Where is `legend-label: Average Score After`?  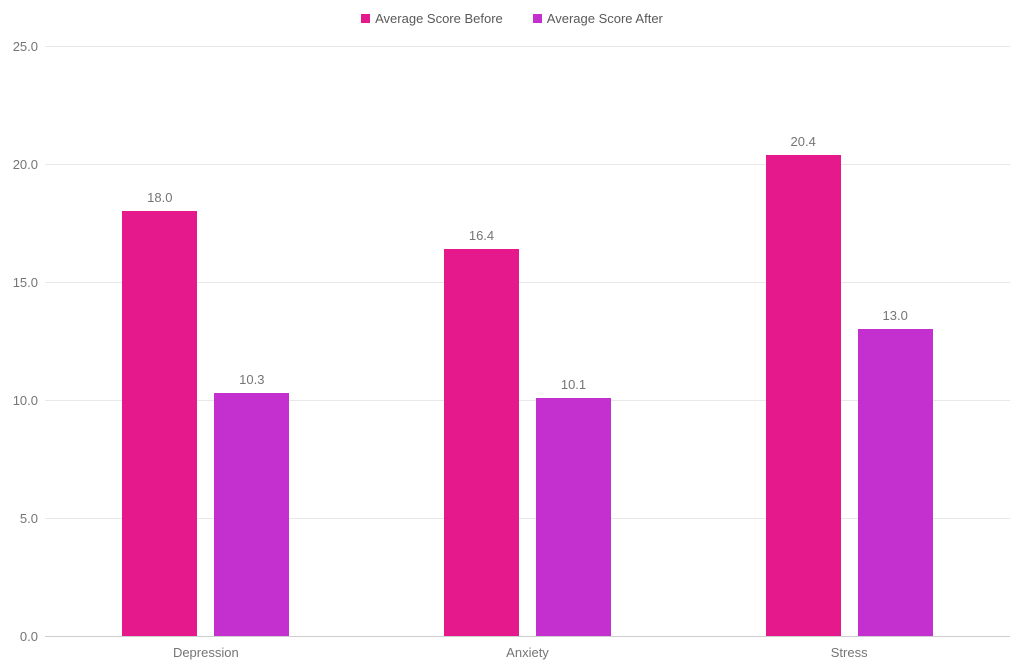
legend-label: Average Score After is located at coordinates (604, 18).